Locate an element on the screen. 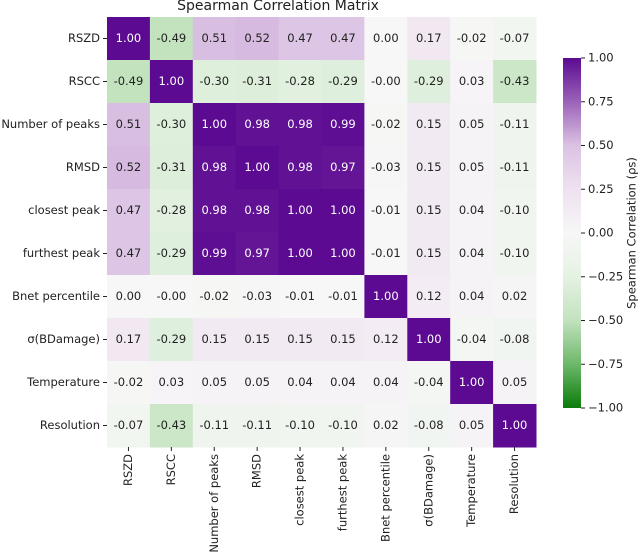 This screenshot has width=640, height=554. cell-label: 0.03 is located at coordinates (172, 382).